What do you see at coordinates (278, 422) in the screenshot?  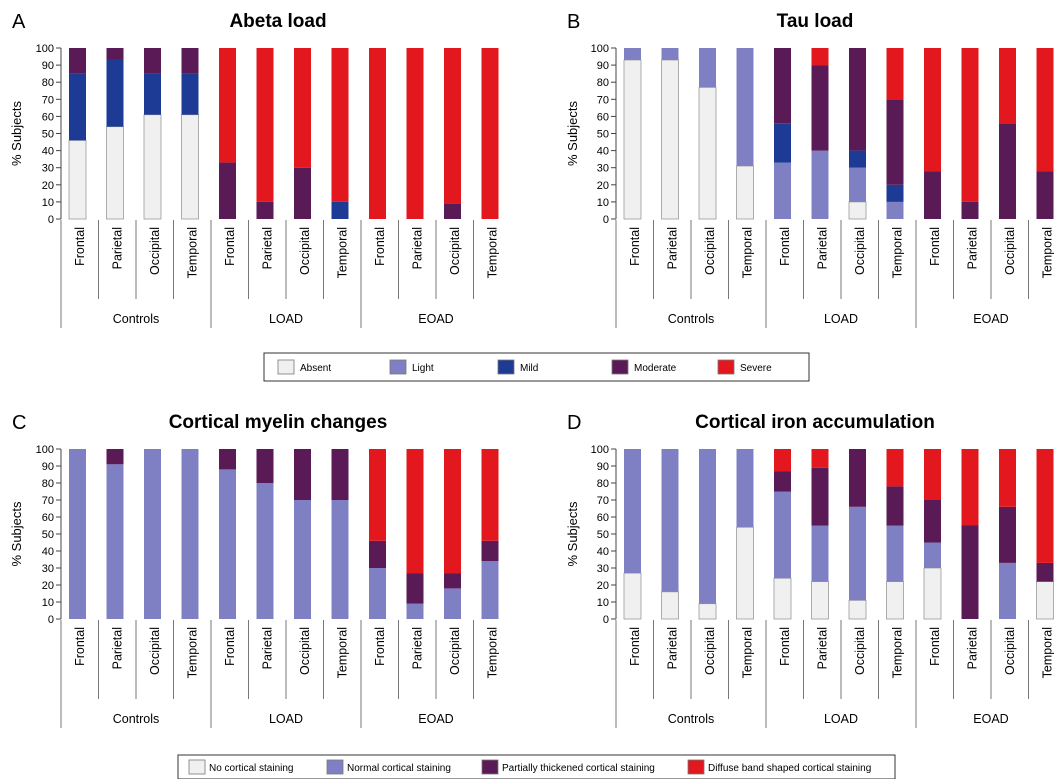 I see `panel-title: Cortical myelin changes` at bounding box center [278, 422].